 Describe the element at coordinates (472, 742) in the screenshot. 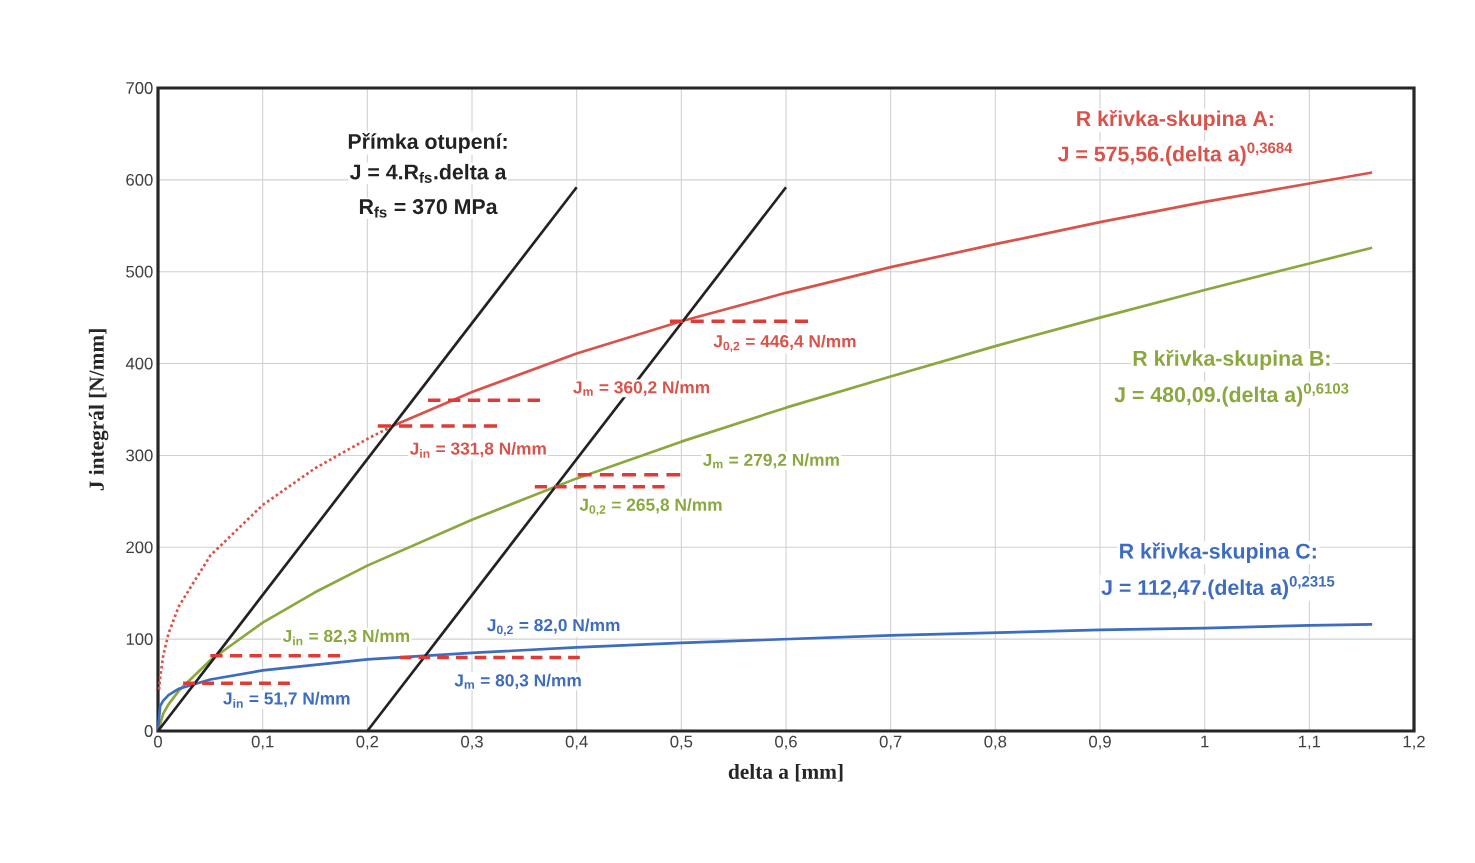

I see `x-tick-label: 0,3` at that location.